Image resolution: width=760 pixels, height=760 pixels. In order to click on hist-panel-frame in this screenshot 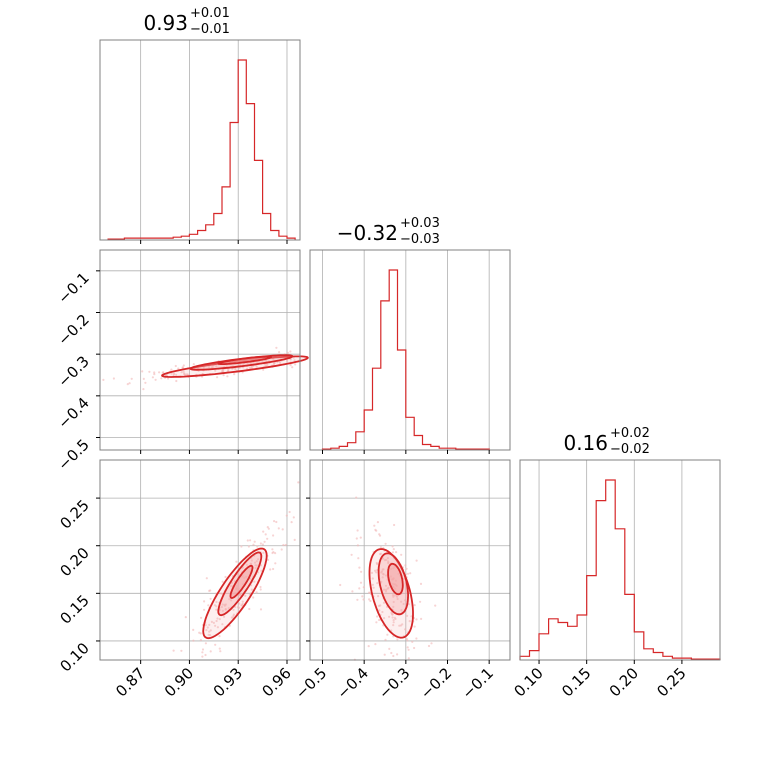, I will do `click(200, 140)`.